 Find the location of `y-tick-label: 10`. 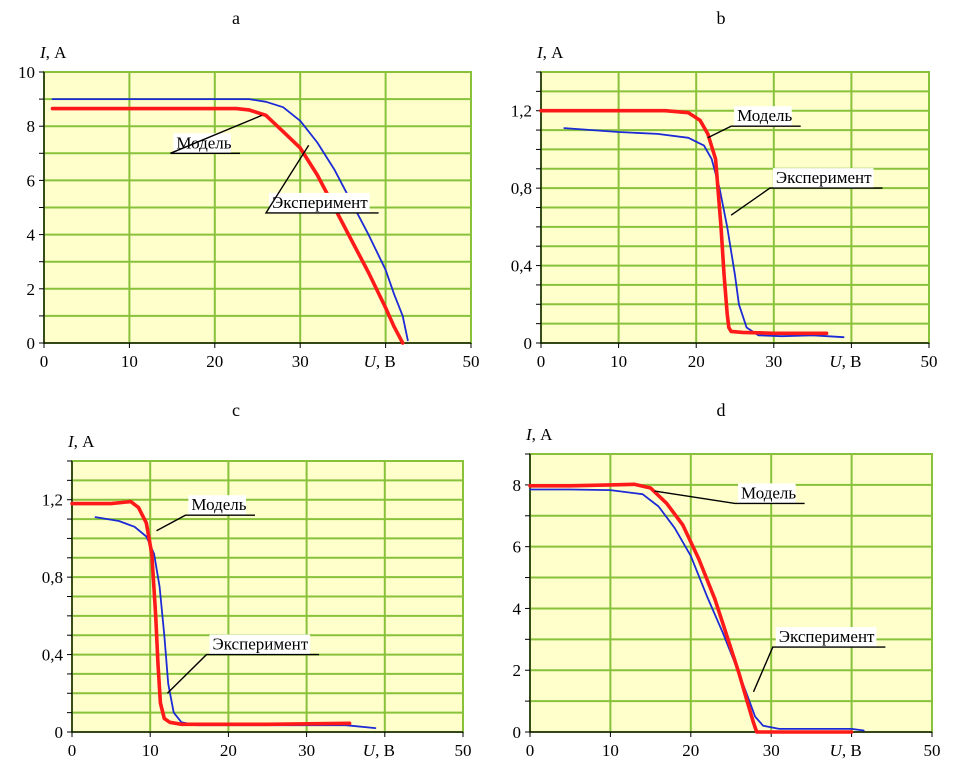

y-tick-label: 10 is located at coordinates (26, 72).